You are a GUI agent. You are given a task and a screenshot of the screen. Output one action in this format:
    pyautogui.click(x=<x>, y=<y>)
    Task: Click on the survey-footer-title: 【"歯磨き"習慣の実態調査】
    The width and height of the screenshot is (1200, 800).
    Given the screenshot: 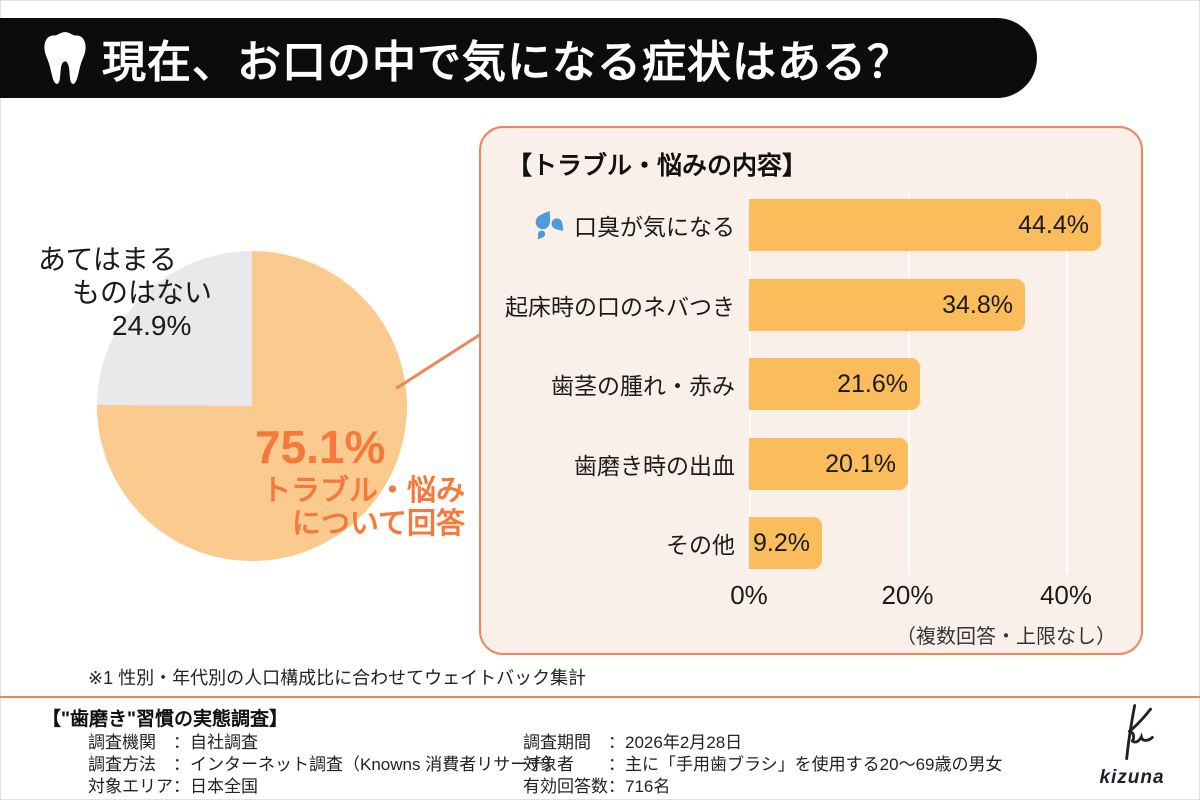 What is the action you would take?
    pyautogui.click(x=165, y=719)
    